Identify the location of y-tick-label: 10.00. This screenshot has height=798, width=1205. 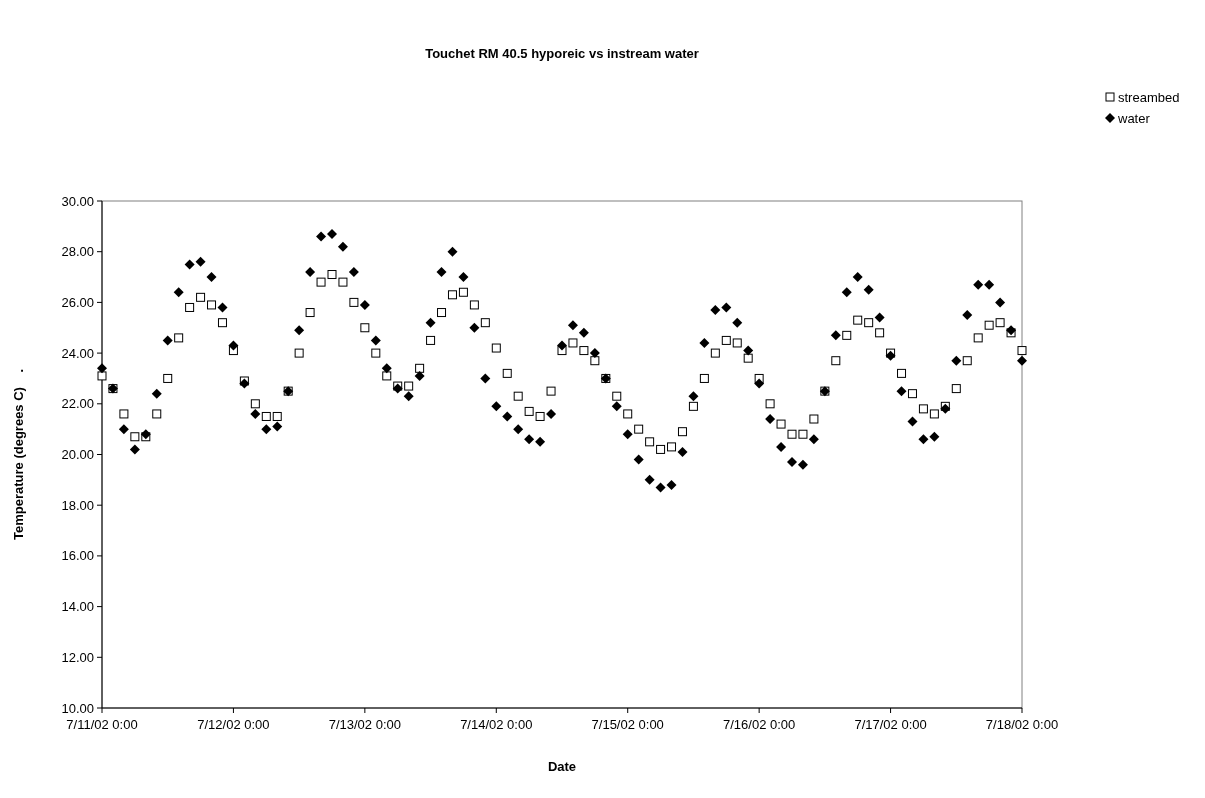
(77, 708).